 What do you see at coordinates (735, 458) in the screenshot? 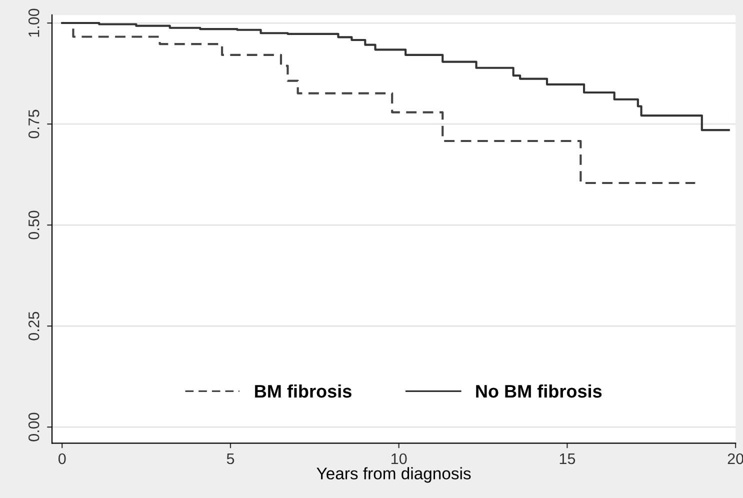
I see `x-tick-label: 20` at bounding box center [735, 458].